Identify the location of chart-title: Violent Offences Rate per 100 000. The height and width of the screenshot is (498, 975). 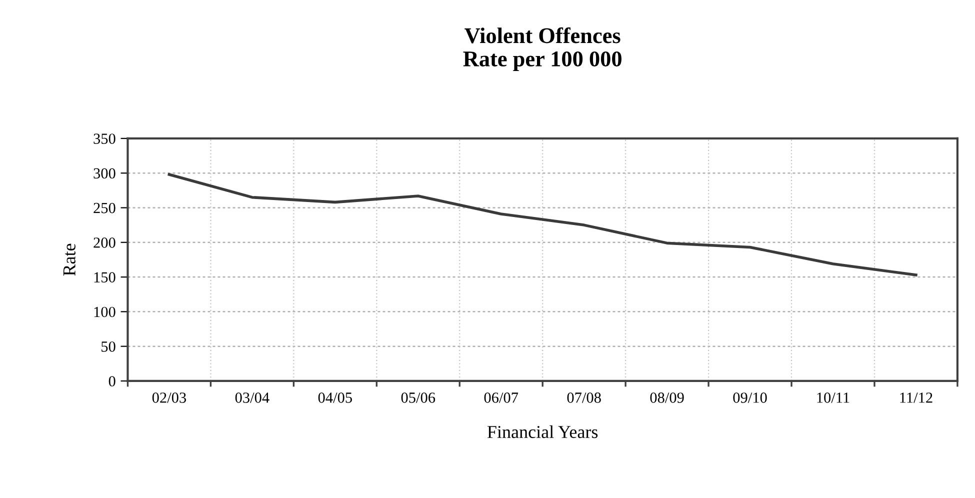
(542, 49).